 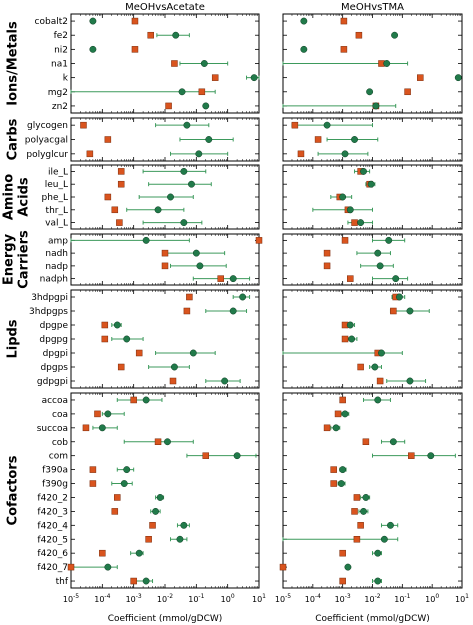 What do you see at coordinates (47, 155) in the screenshot?
I see `row-label: polyglcur` at bounding box center [47, 155].